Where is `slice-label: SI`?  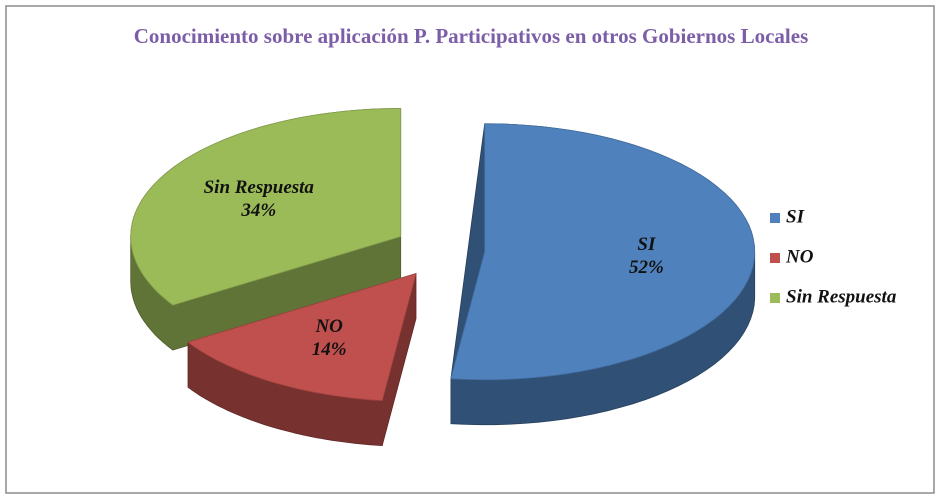 slice-label: SI is located at coordinates (646, 244).